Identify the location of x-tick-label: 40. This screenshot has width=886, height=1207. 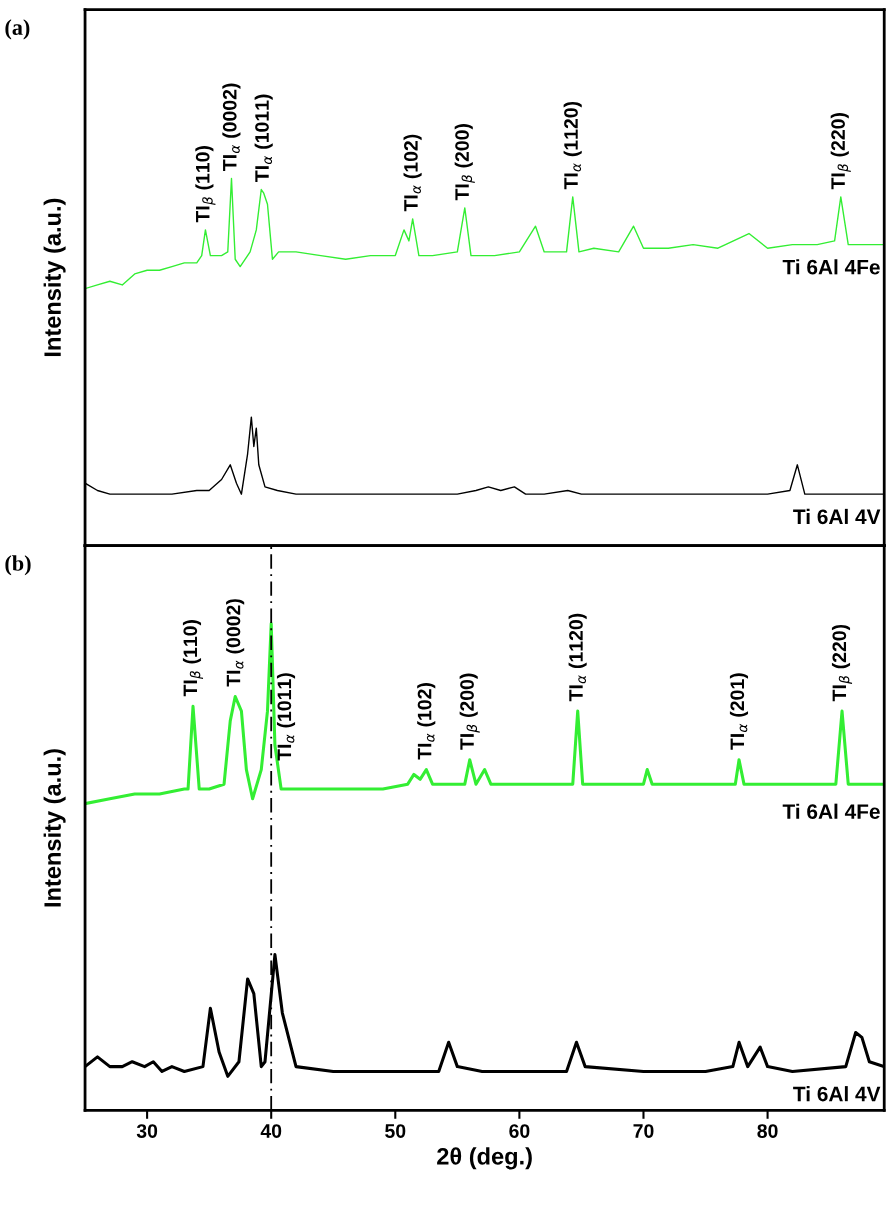
(271, 1131).